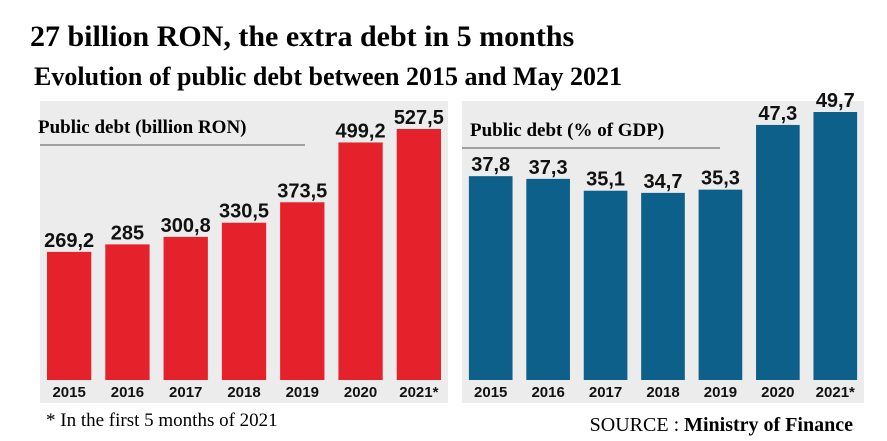 The height and width of the screenshot is (441, 887). Describe the element at coordinates (419, 118) in the screenshot. I see `value-label: 527,5` at that location.